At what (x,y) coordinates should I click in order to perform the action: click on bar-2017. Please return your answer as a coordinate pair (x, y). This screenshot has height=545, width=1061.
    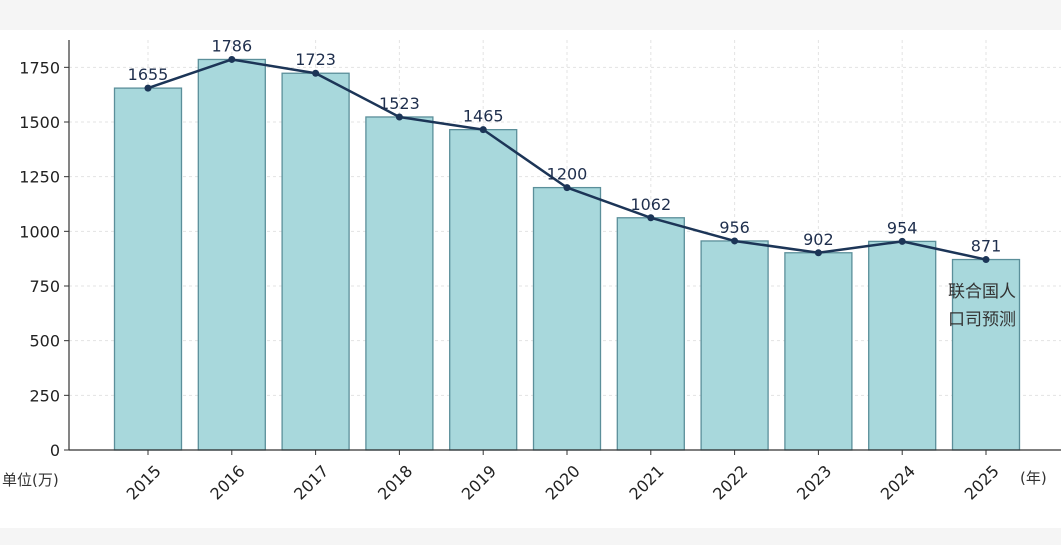
    Looking at the image, I should click on (315, 261).